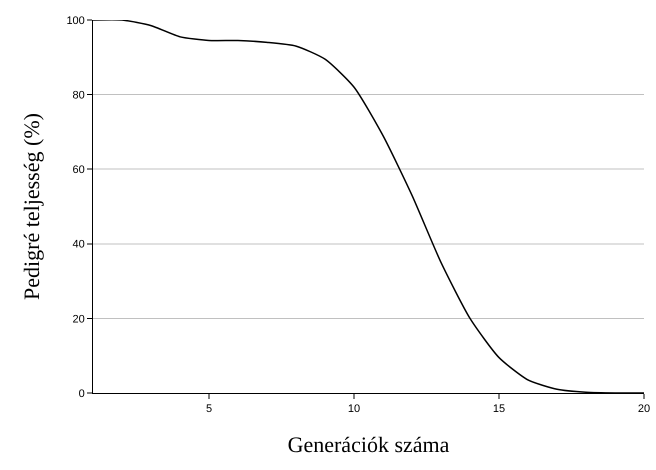 The width and height of the screenshot is (656, 470). What do you see at coordinates (369, 445) in the screenshot?
I see `x-axis-title: Generációk száma` at bounding box center [369, 445].